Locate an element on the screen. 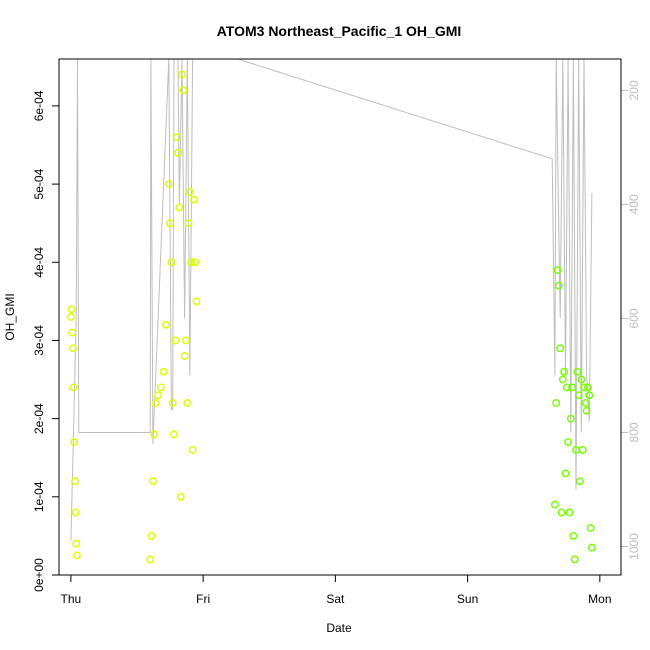 This screenshot has height=650, width=650. data-point-s2-p0 is located at coordinates (554, 504).